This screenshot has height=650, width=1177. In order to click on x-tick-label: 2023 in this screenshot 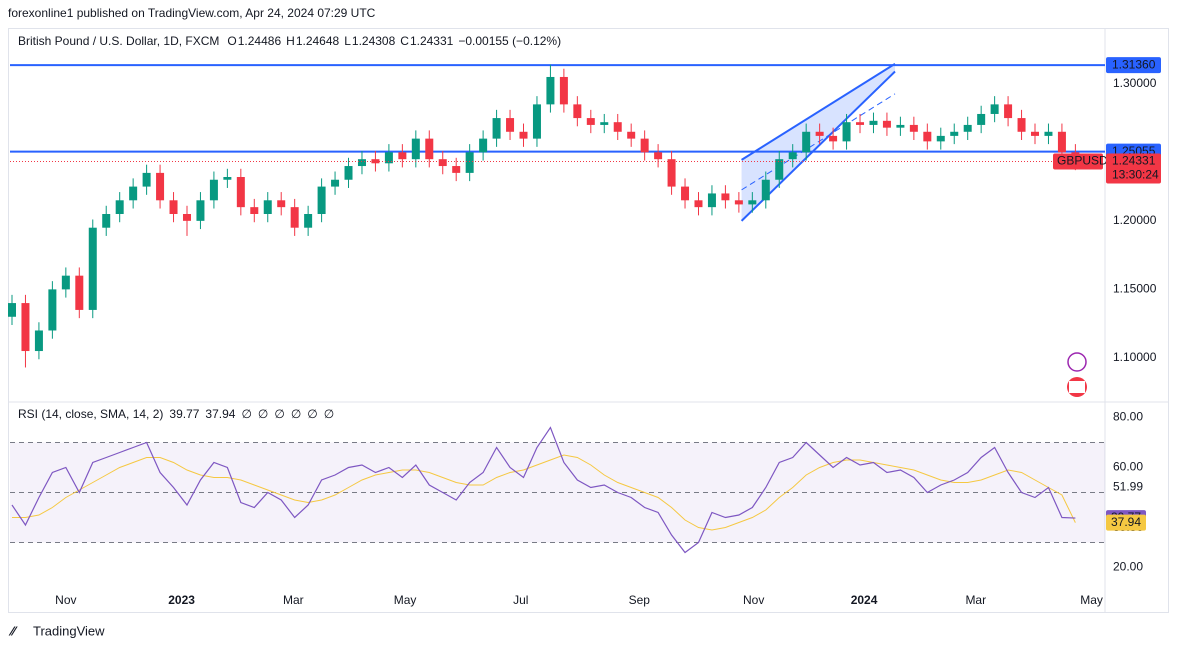, I will do `click(181, 600)`.